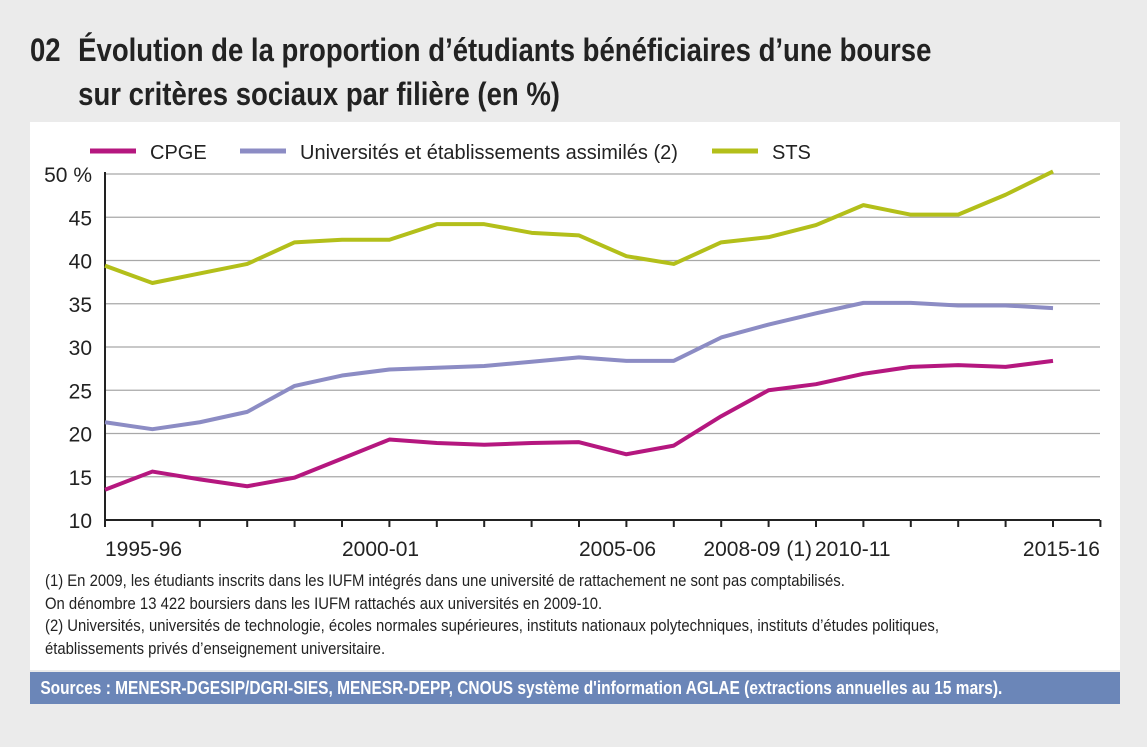 The width and height of the screenshot is (1147, 747). Describe the element at coordinates (80, 521) in the screenshot. I see `y-tick-label: 10` at that location.